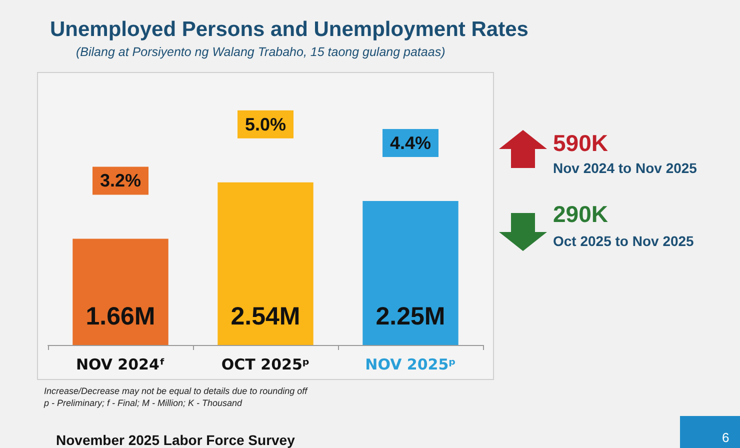  Describe the element at coordinates (411, 316) in the screenshot. I see `data-label: 2.25M` at that location.